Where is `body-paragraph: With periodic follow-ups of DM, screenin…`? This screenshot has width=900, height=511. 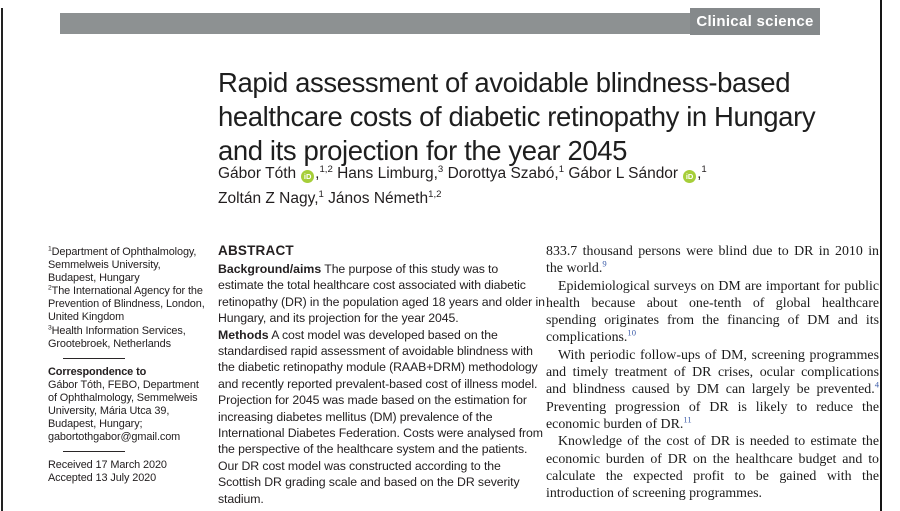
body-paragraph: With periodic follow-ups of DM, screenin… is located at coordinates (712, 389).